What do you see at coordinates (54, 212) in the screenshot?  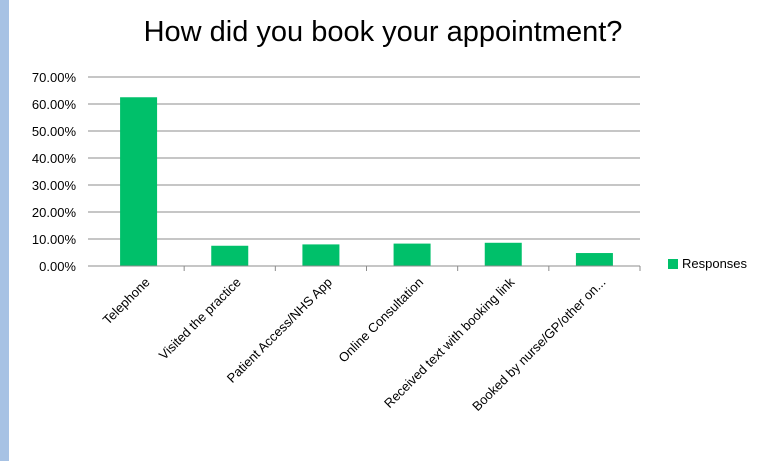 I see `y-tick-label: 20.00%` at bounding box center [54, 212].